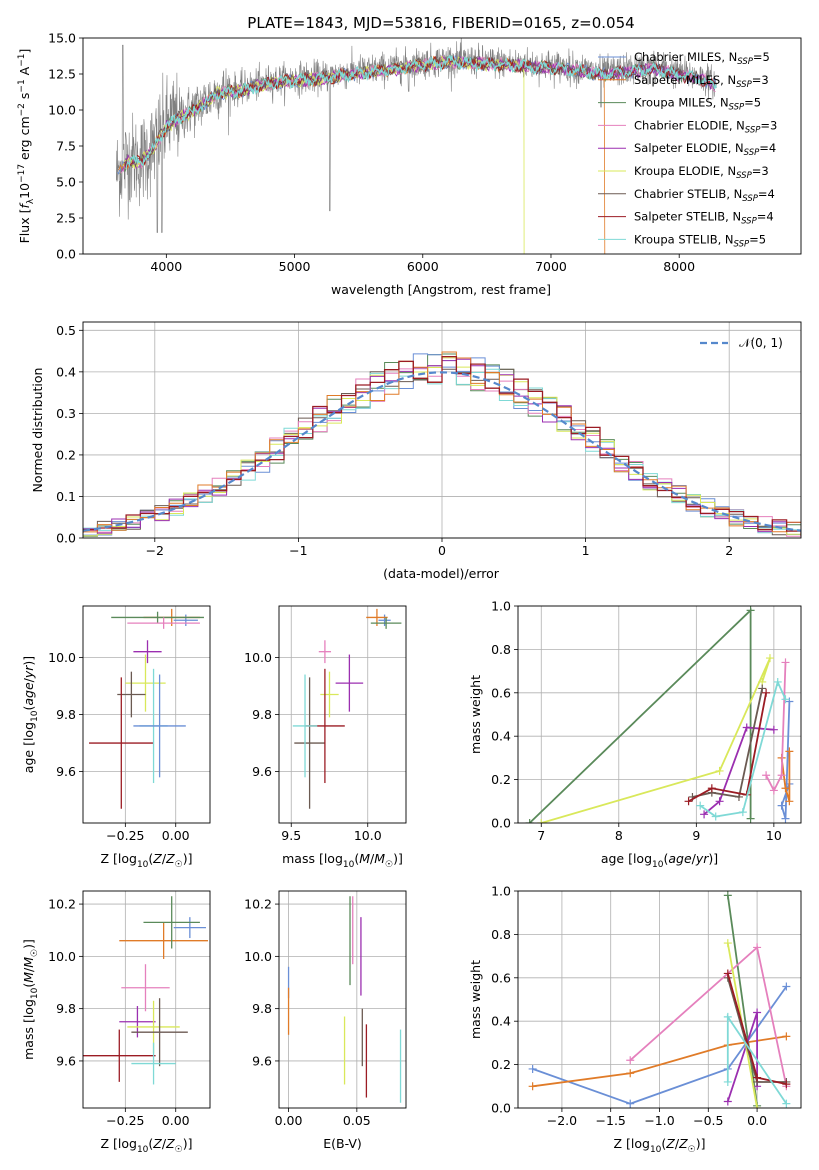 The height and width of the screenshot is (1170, 819). Describe the element at coordinates (125, 835) in the screenshot. I see `x-tick-label: −0.25` at that location.